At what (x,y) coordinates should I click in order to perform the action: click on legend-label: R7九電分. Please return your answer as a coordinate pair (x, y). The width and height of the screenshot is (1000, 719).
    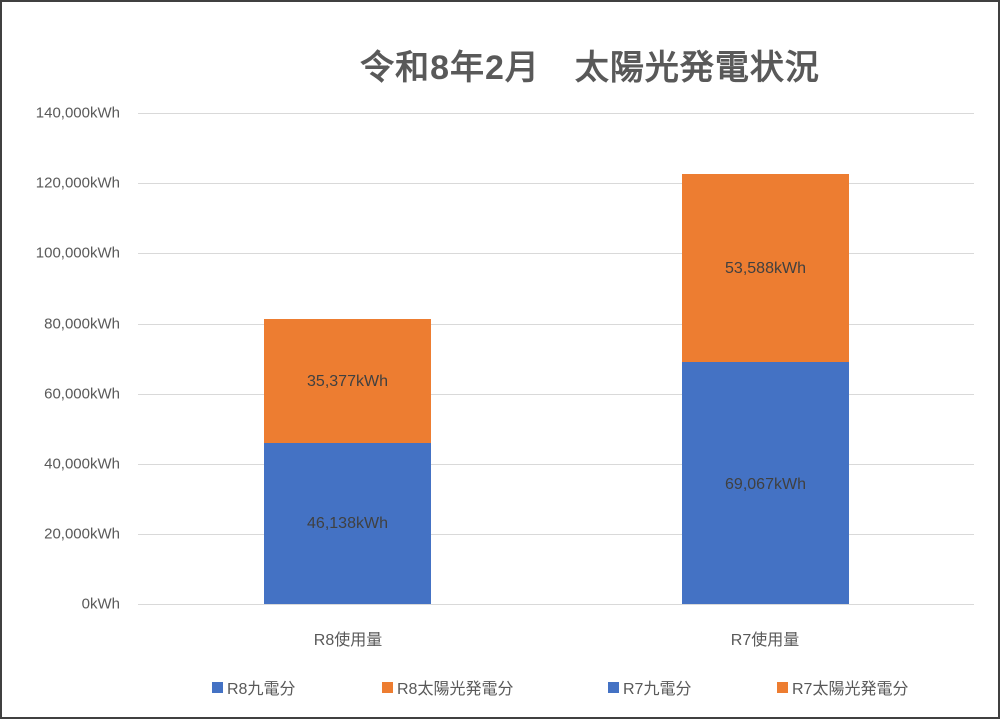
    Looking at the image, I should click on (657, 689).